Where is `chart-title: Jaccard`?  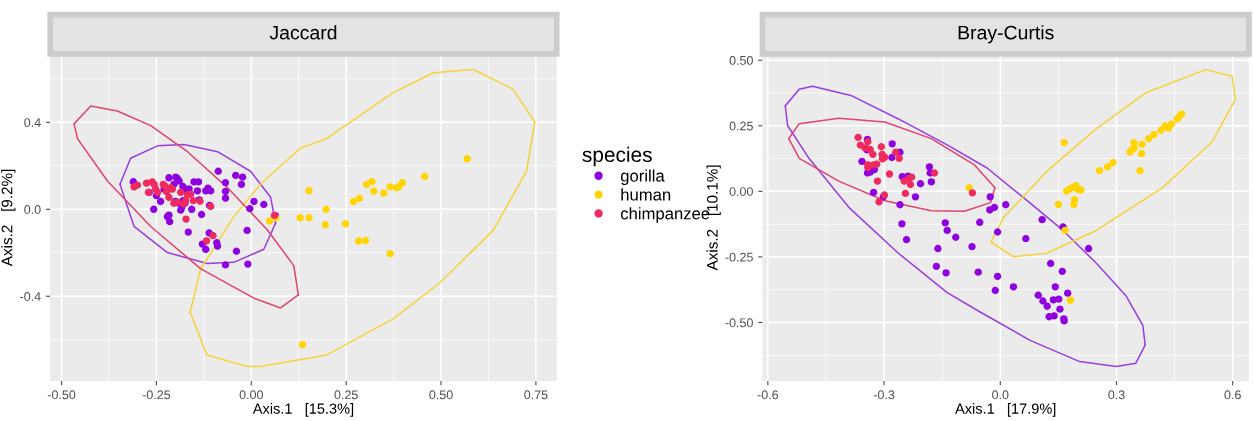 chart-title: Jaccard is located at coordinates (303, 32).